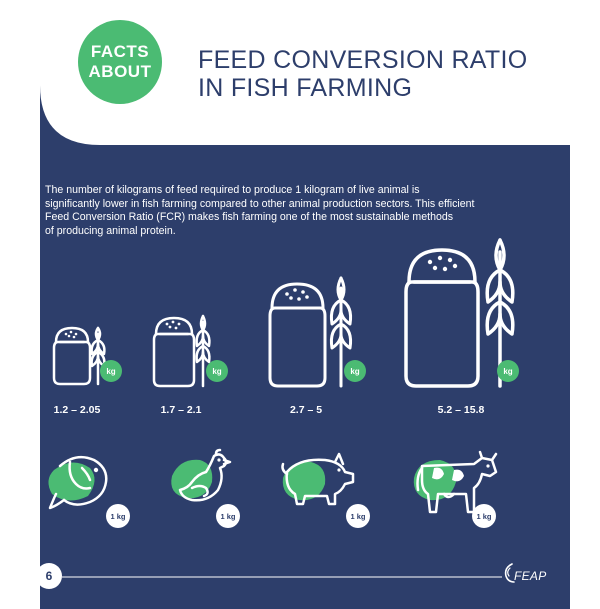 Image resolution: width=600 pixels, height=609 pixels. Describe the element at coordinates (49, 576) in the screenshot. I see `page-number: 6` at that location.